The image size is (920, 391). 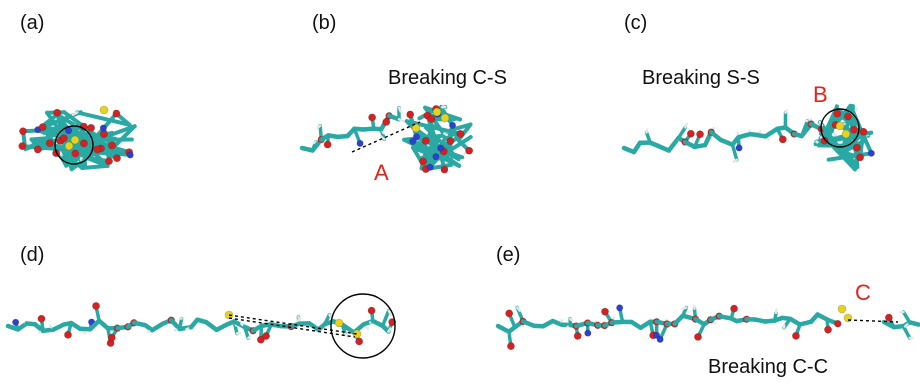 What do you see at coordinates (820, 94) in the screenshot?
I see `marker-b: B` at bounding box center [820, 94].